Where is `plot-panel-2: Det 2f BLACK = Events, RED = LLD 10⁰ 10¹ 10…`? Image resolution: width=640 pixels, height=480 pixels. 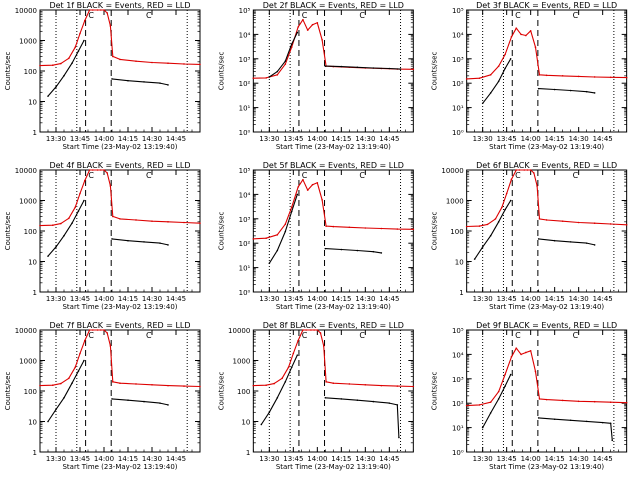
plot-panel-2: Det 2f BLACK = Events, RED = LLD 10⁰ 10¹ 10… is located at coordinates (316, 76).